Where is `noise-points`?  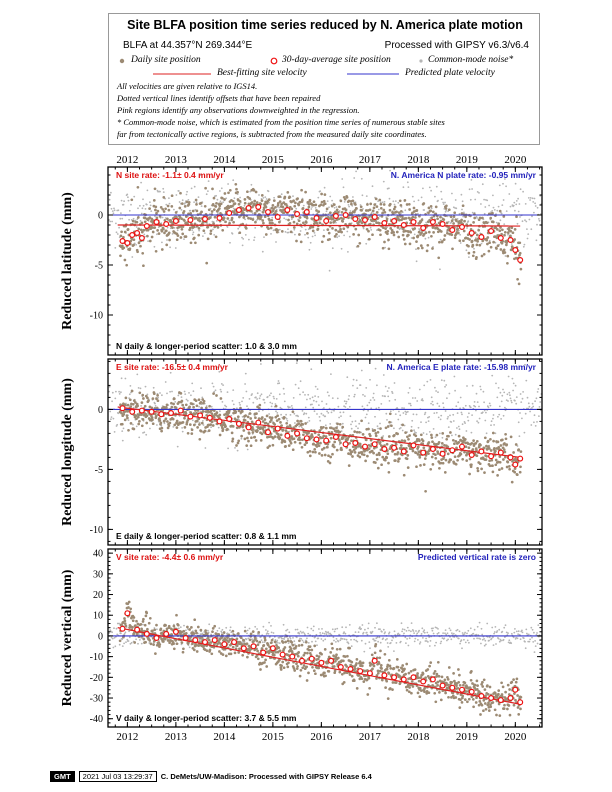 noise-points is located at coordinates (325, 220).